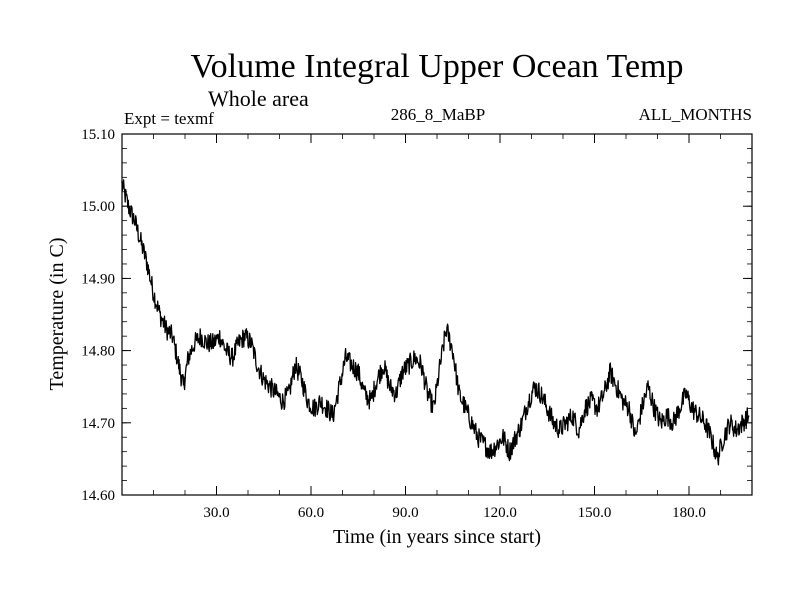  Describe the element at coordinates (98, 496) in the screenshot. I see `y-tick-label: 14.60` at that location.